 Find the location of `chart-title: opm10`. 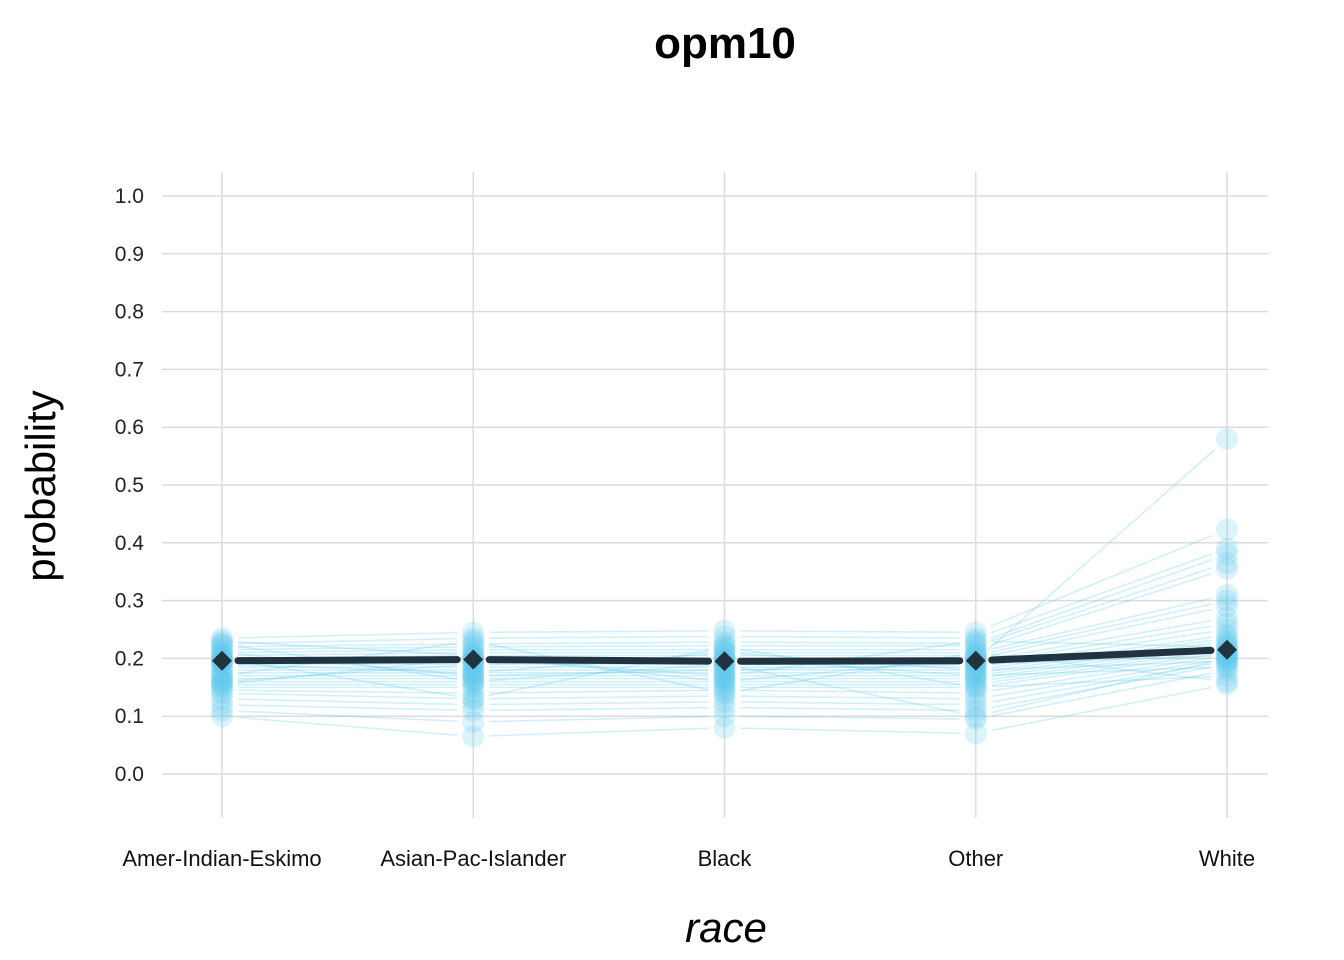

chart-title: opm10 is located at coordinates (725, 43).